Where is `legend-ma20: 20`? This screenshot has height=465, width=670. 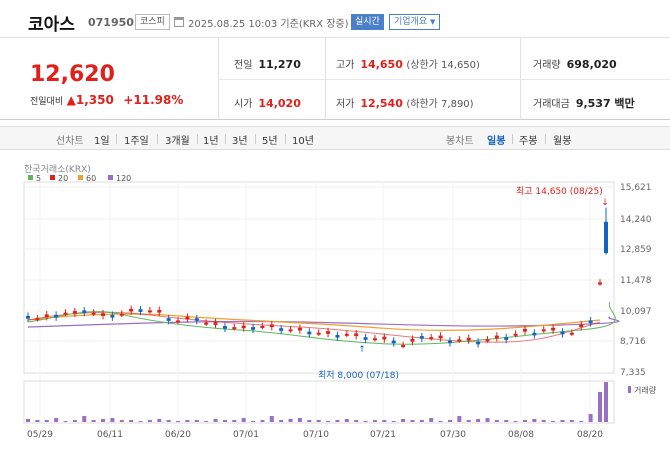 legend-ma20: 20 is located at coordinates (63, 178).